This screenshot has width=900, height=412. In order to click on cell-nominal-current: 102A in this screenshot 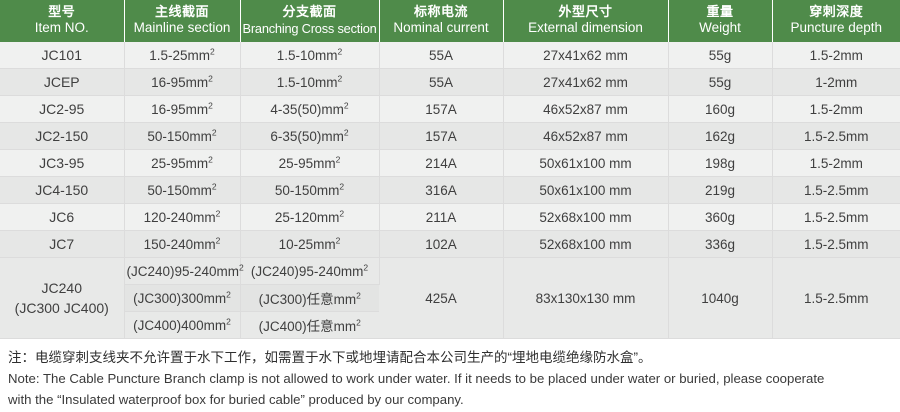, I will do `click(441, 244)`.